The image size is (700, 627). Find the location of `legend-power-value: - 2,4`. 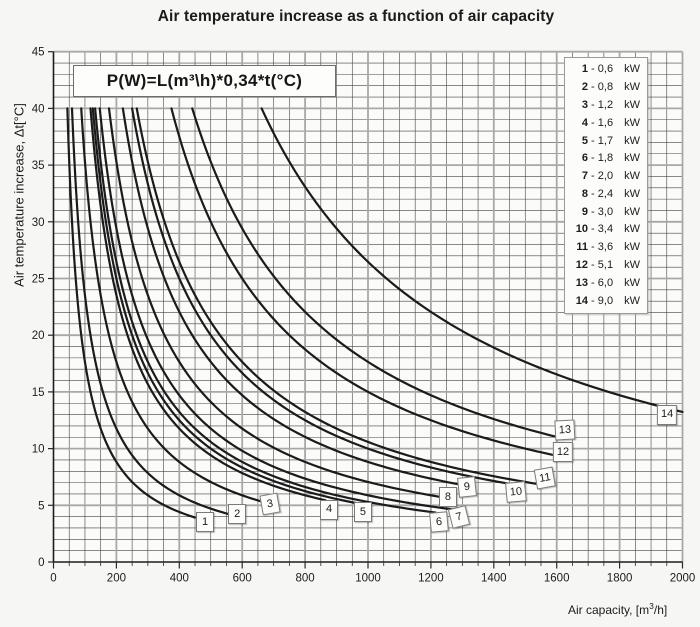

legend-power-value: - 2,4 is located at coordinates (601, 193).